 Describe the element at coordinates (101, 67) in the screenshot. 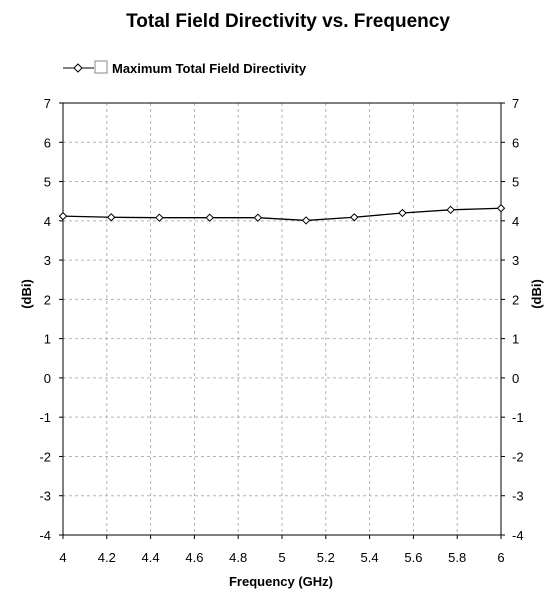

I see `legend-checkbox` at that location.